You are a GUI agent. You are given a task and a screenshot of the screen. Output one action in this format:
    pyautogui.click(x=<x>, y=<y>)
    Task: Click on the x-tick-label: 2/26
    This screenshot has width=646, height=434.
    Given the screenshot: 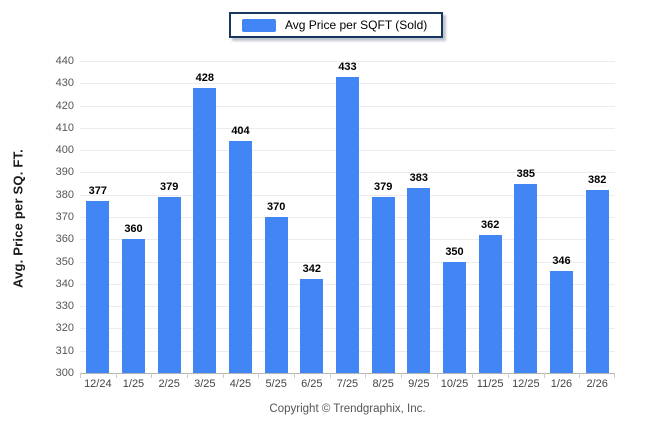 What is the action you would take?
    pyautogui.click(x=597, y=384)
    